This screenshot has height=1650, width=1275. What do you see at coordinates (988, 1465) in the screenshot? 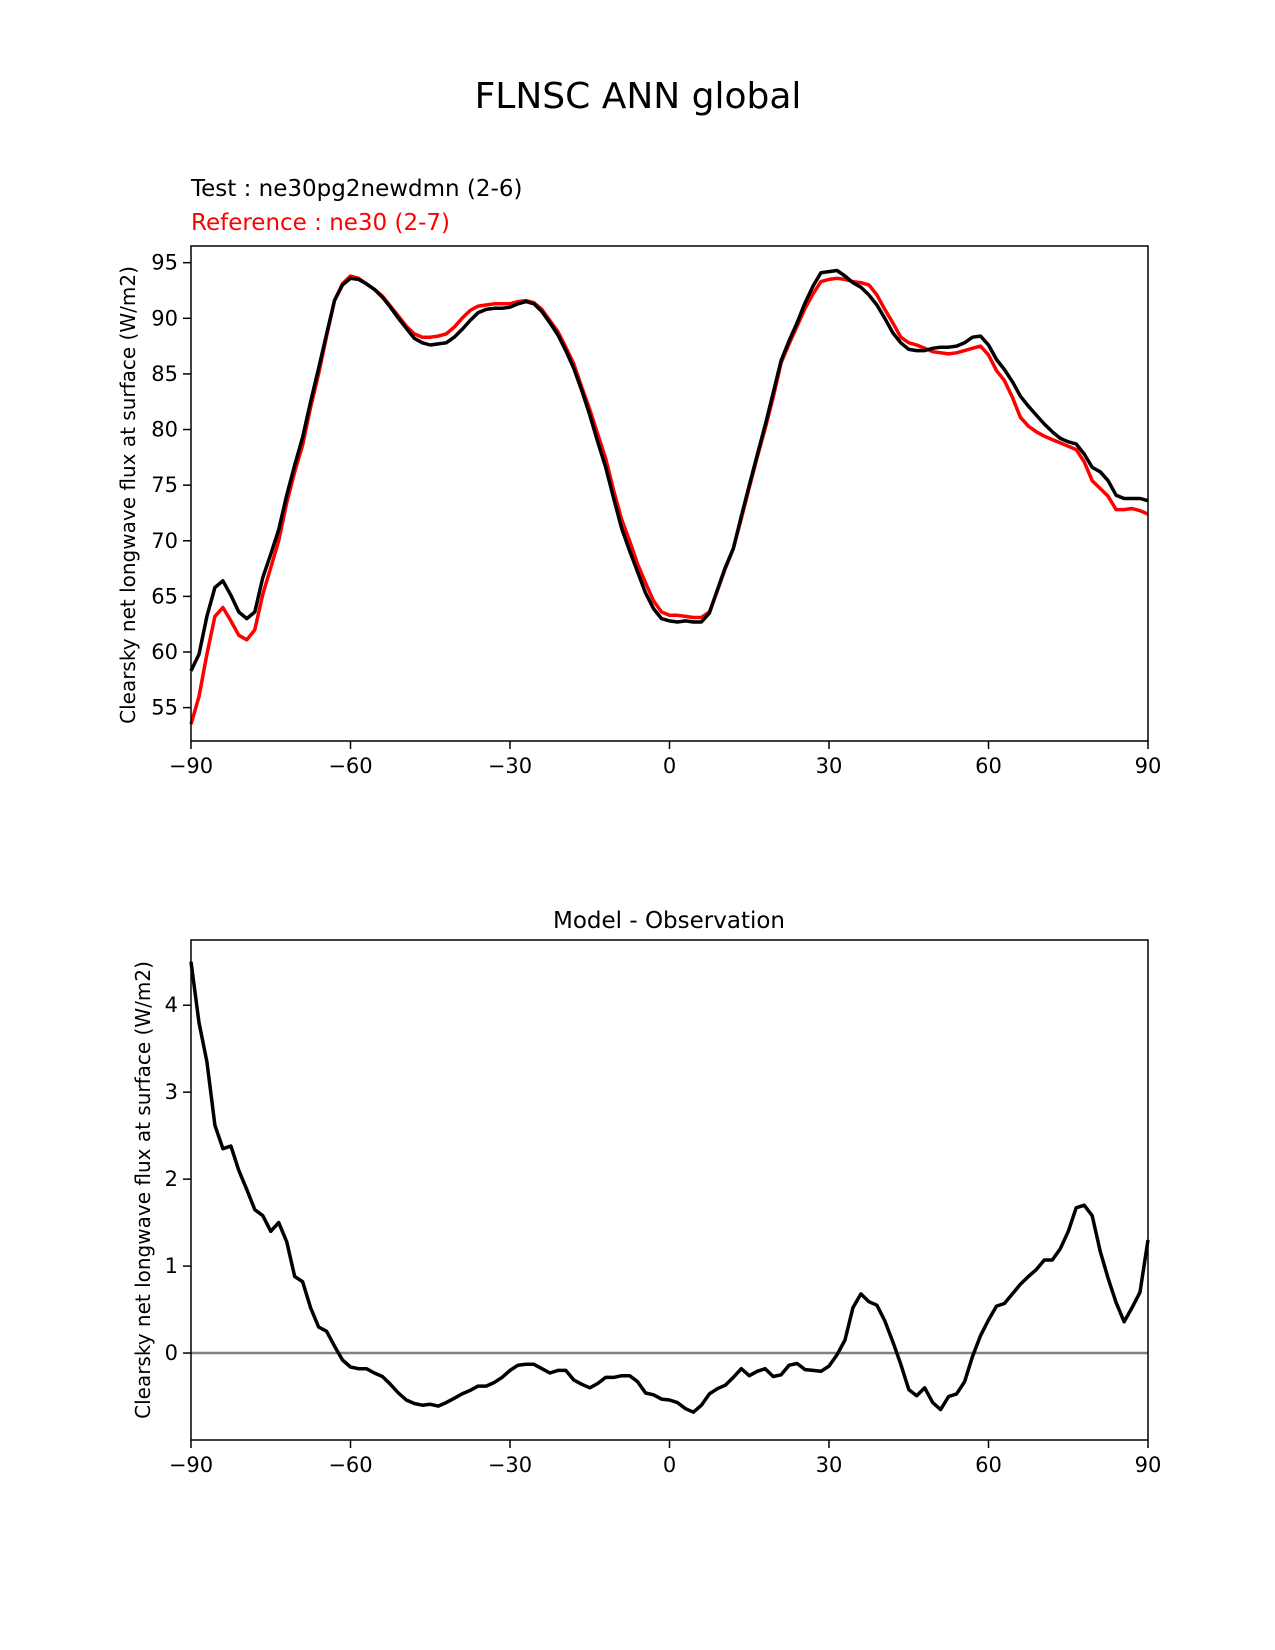
I see `bottom-xtick-label: 60` at bounding box center [988, 1465].